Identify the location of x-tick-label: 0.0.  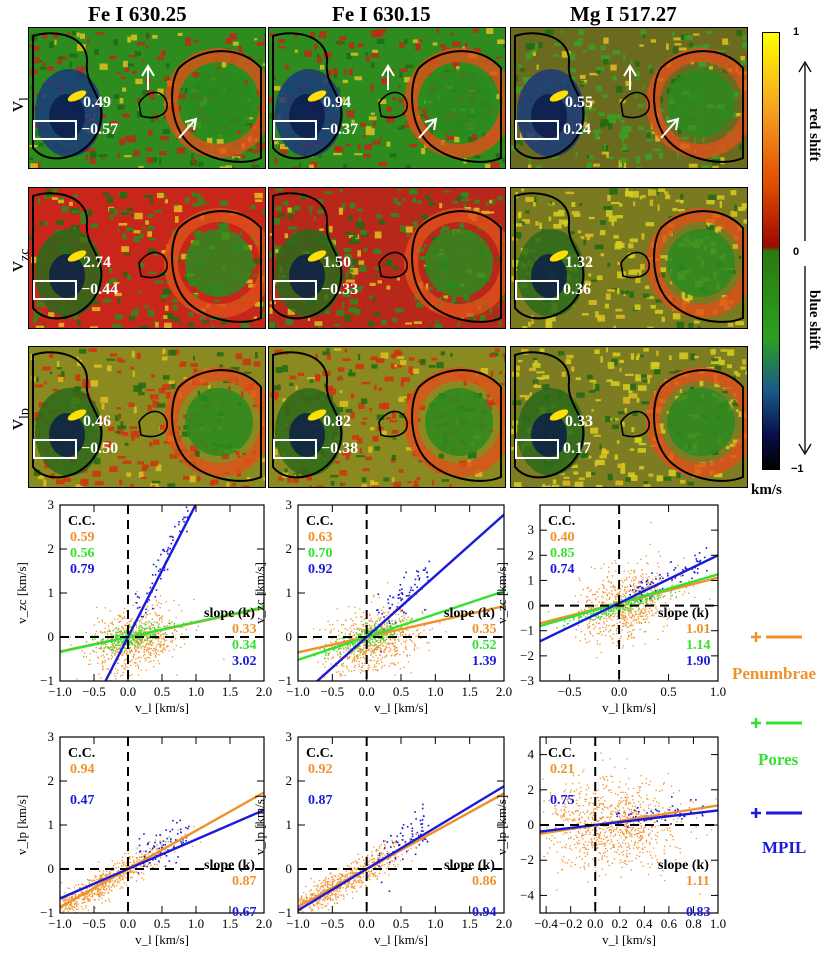
(128, 691).